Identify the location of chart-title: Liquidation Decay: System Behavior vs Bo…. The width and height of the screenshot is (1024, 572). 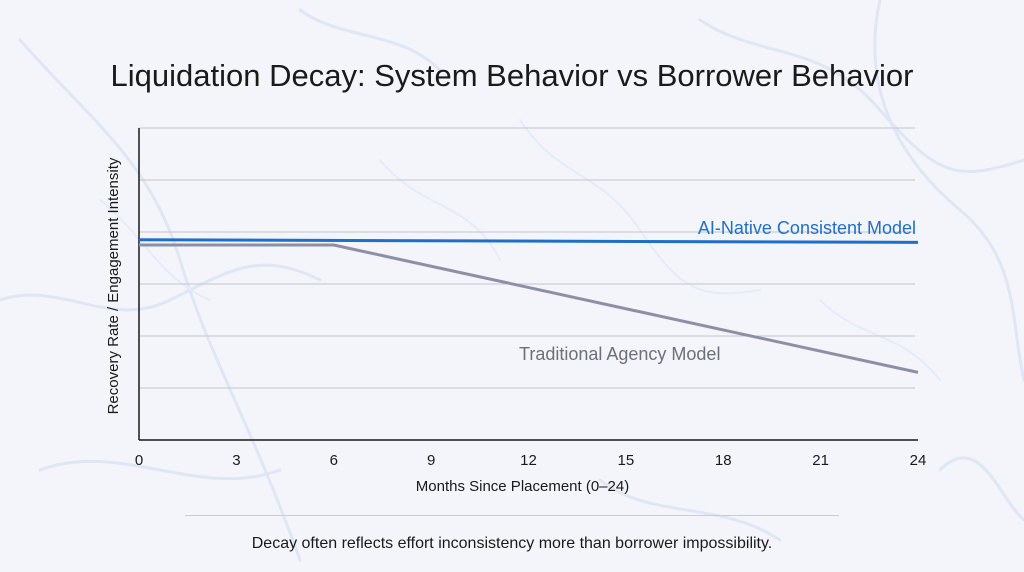
(512, 75).